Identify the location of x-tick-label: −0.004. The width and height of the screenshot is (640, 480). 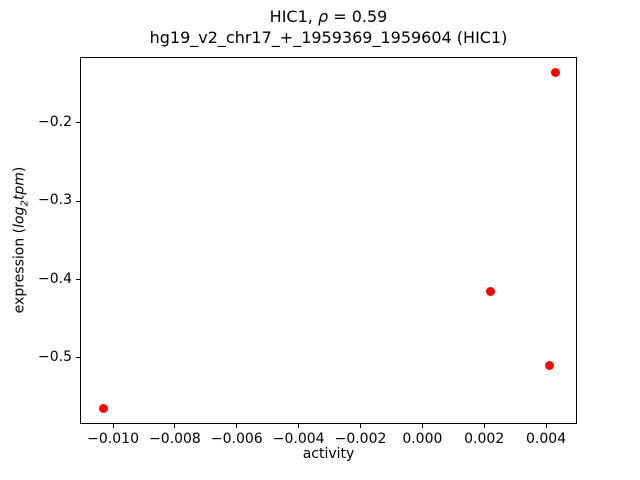
(298, 439).